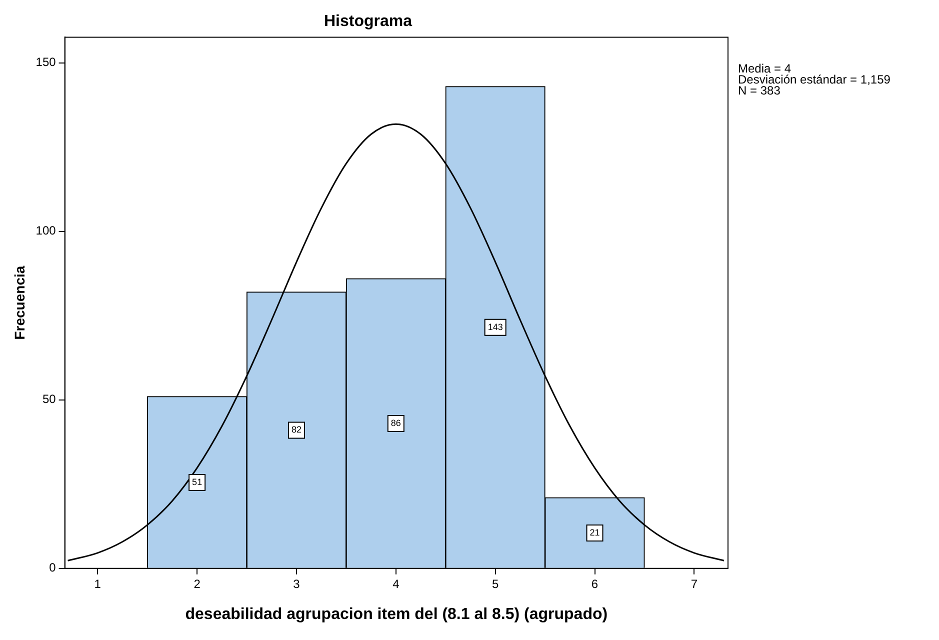 This screenshot has width=939, height=640. I want to click on y-tick-label: 100, so click(46, 231).